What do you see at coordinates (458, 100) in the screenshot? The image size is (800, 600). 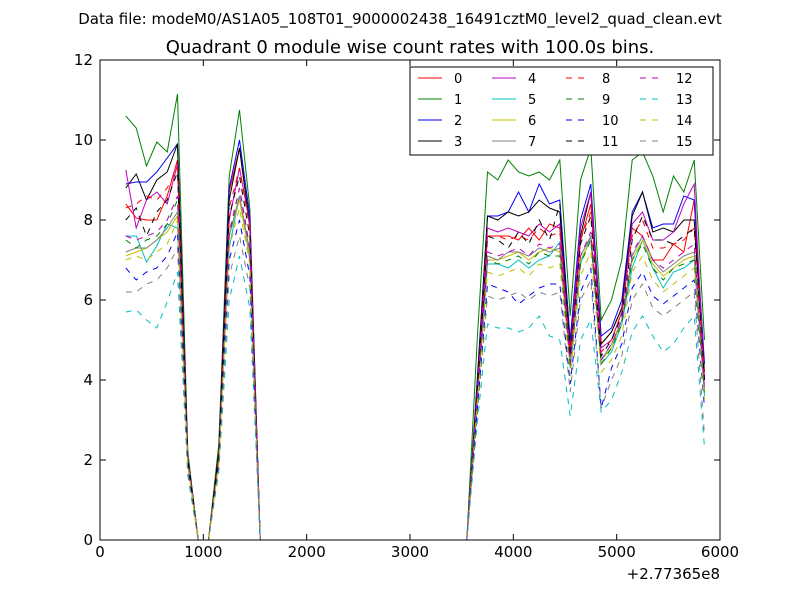 I see `legend-label-1: 1` at bounding box center [458, 100].